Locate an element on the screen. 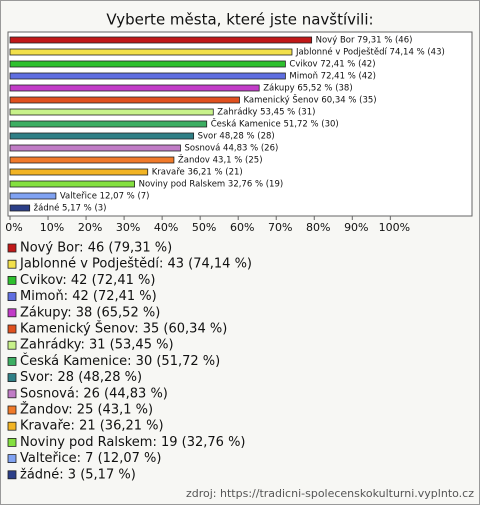 This screenshot has width=480, height=505. legend-label: Sosnová: 26 (44,83 %) is located at coordinates (94, 393).